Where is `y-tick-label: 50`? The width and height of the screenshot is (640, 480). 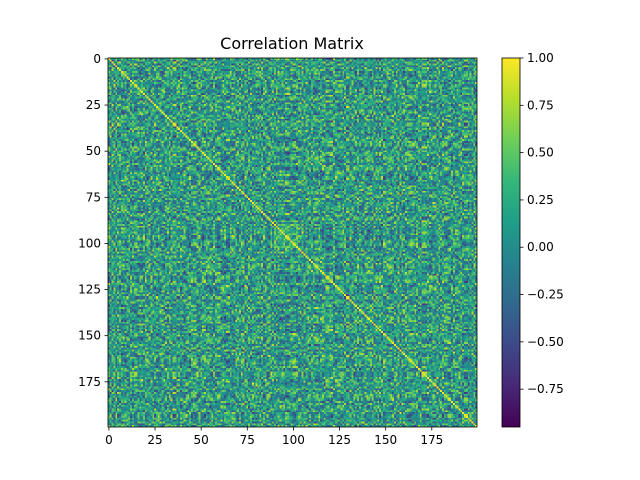
y-tick-label: 50 is located at coordinates (93, 151).